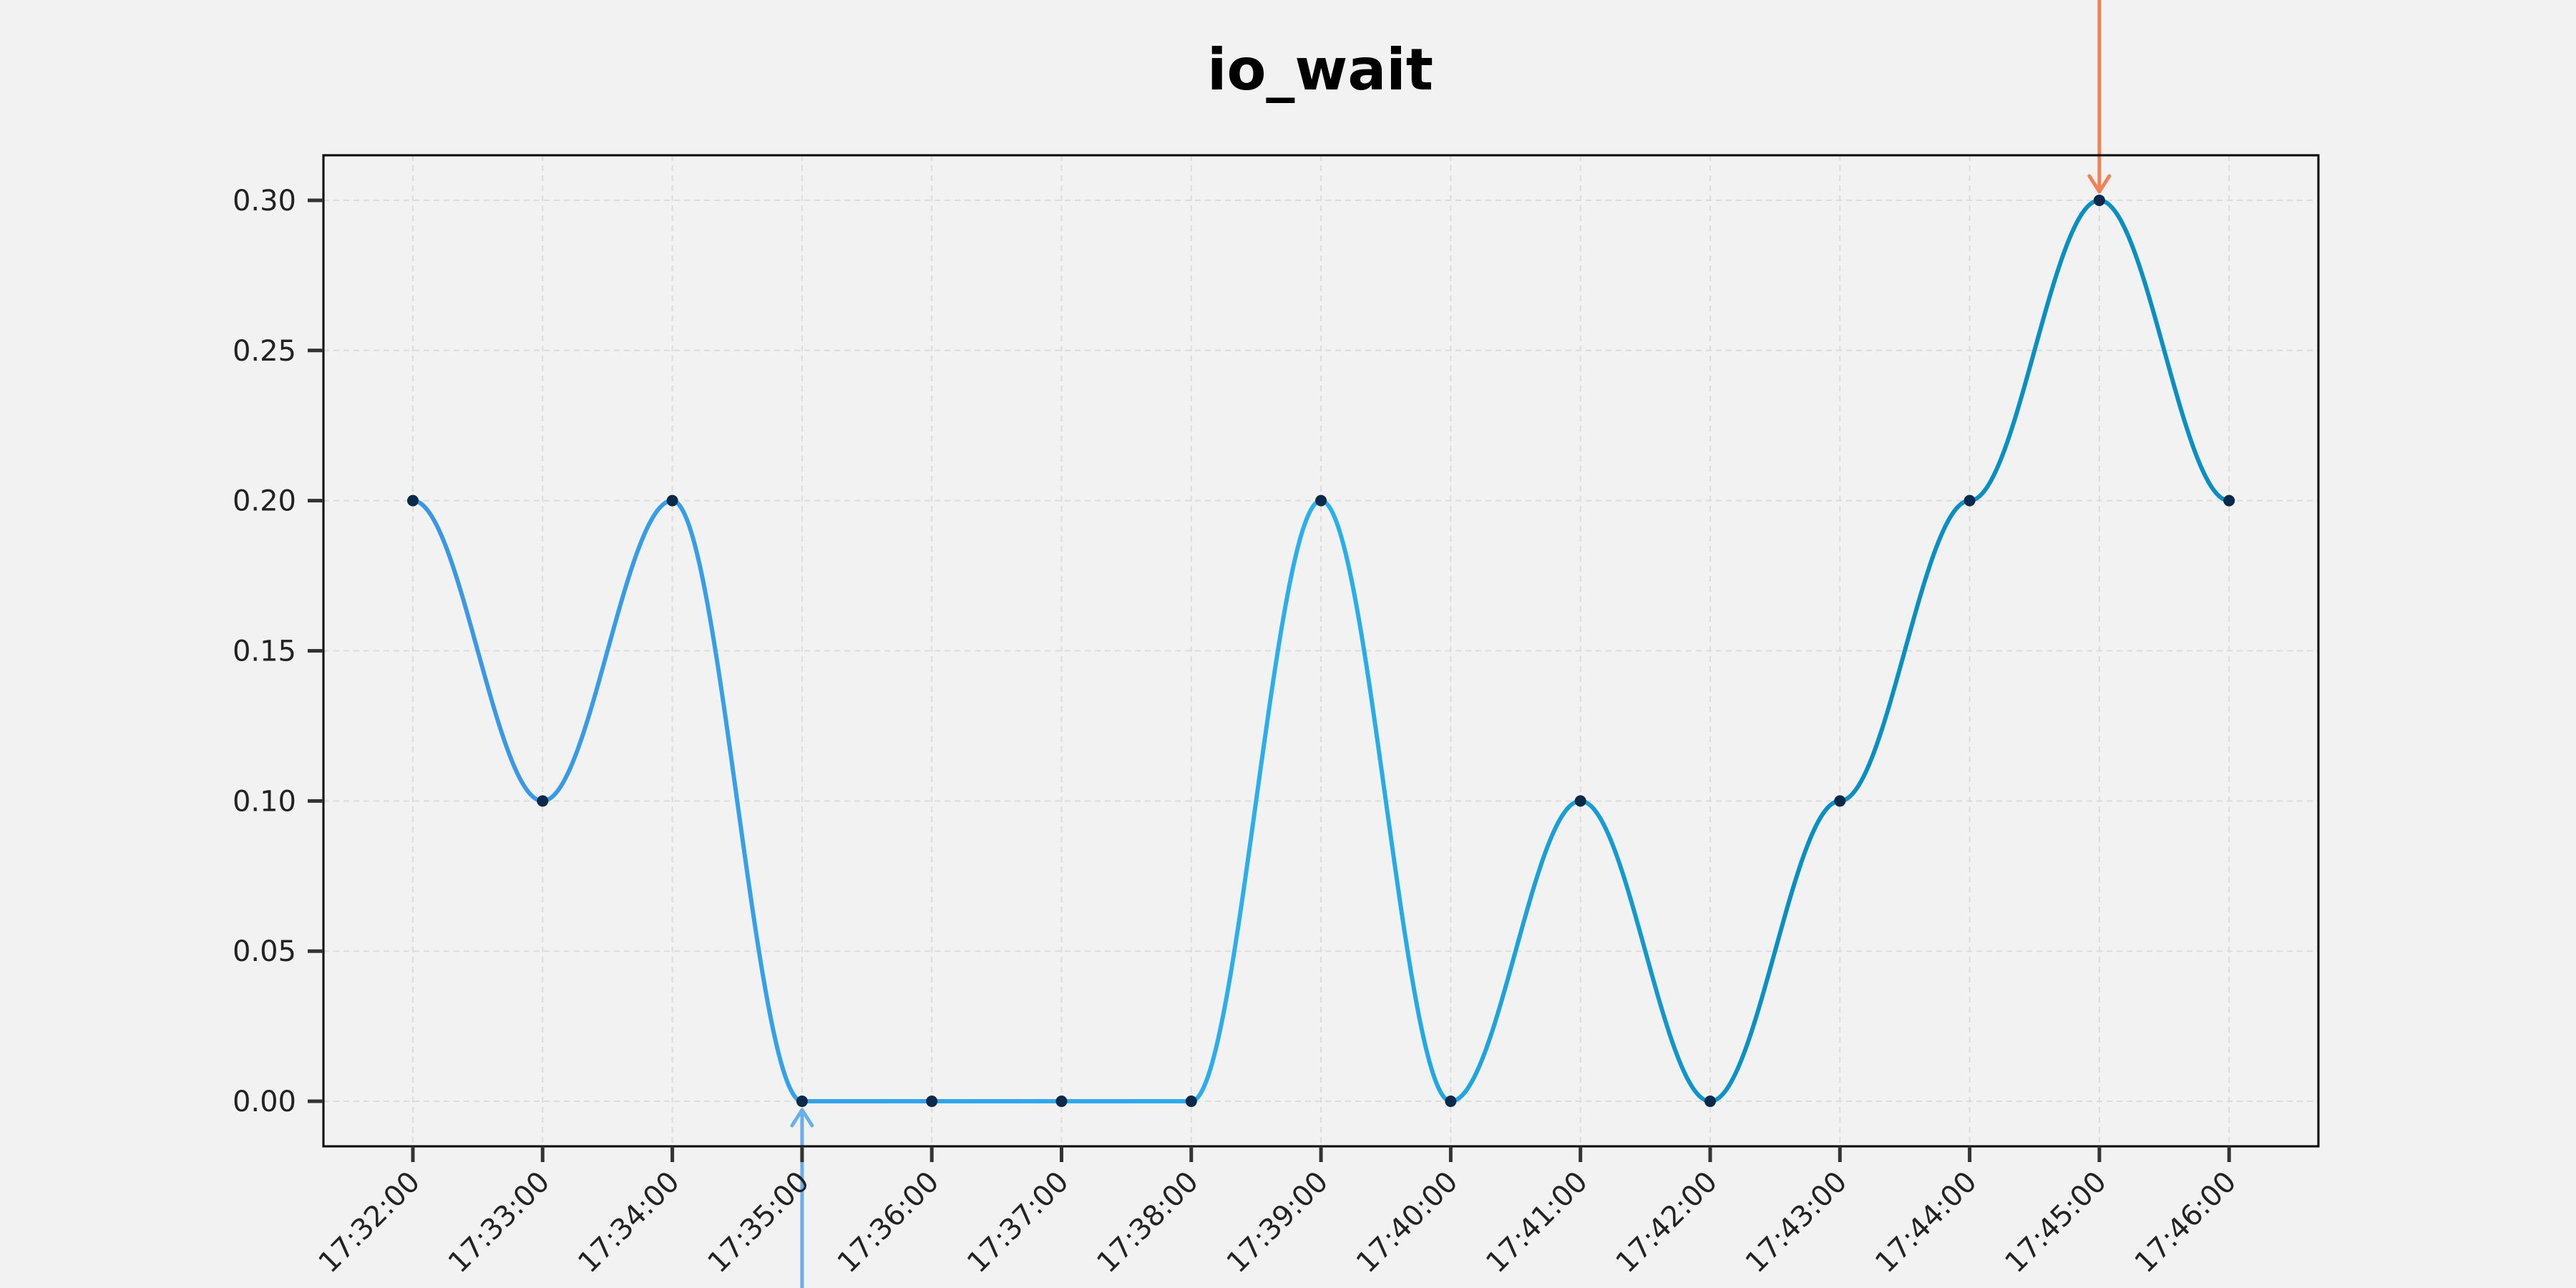 This screenshot has height=1288, width=2576. Describe the element at coordinates (2186, 1223) in the screenshot. I see `x-tick-label: 17:46:00` at that location.